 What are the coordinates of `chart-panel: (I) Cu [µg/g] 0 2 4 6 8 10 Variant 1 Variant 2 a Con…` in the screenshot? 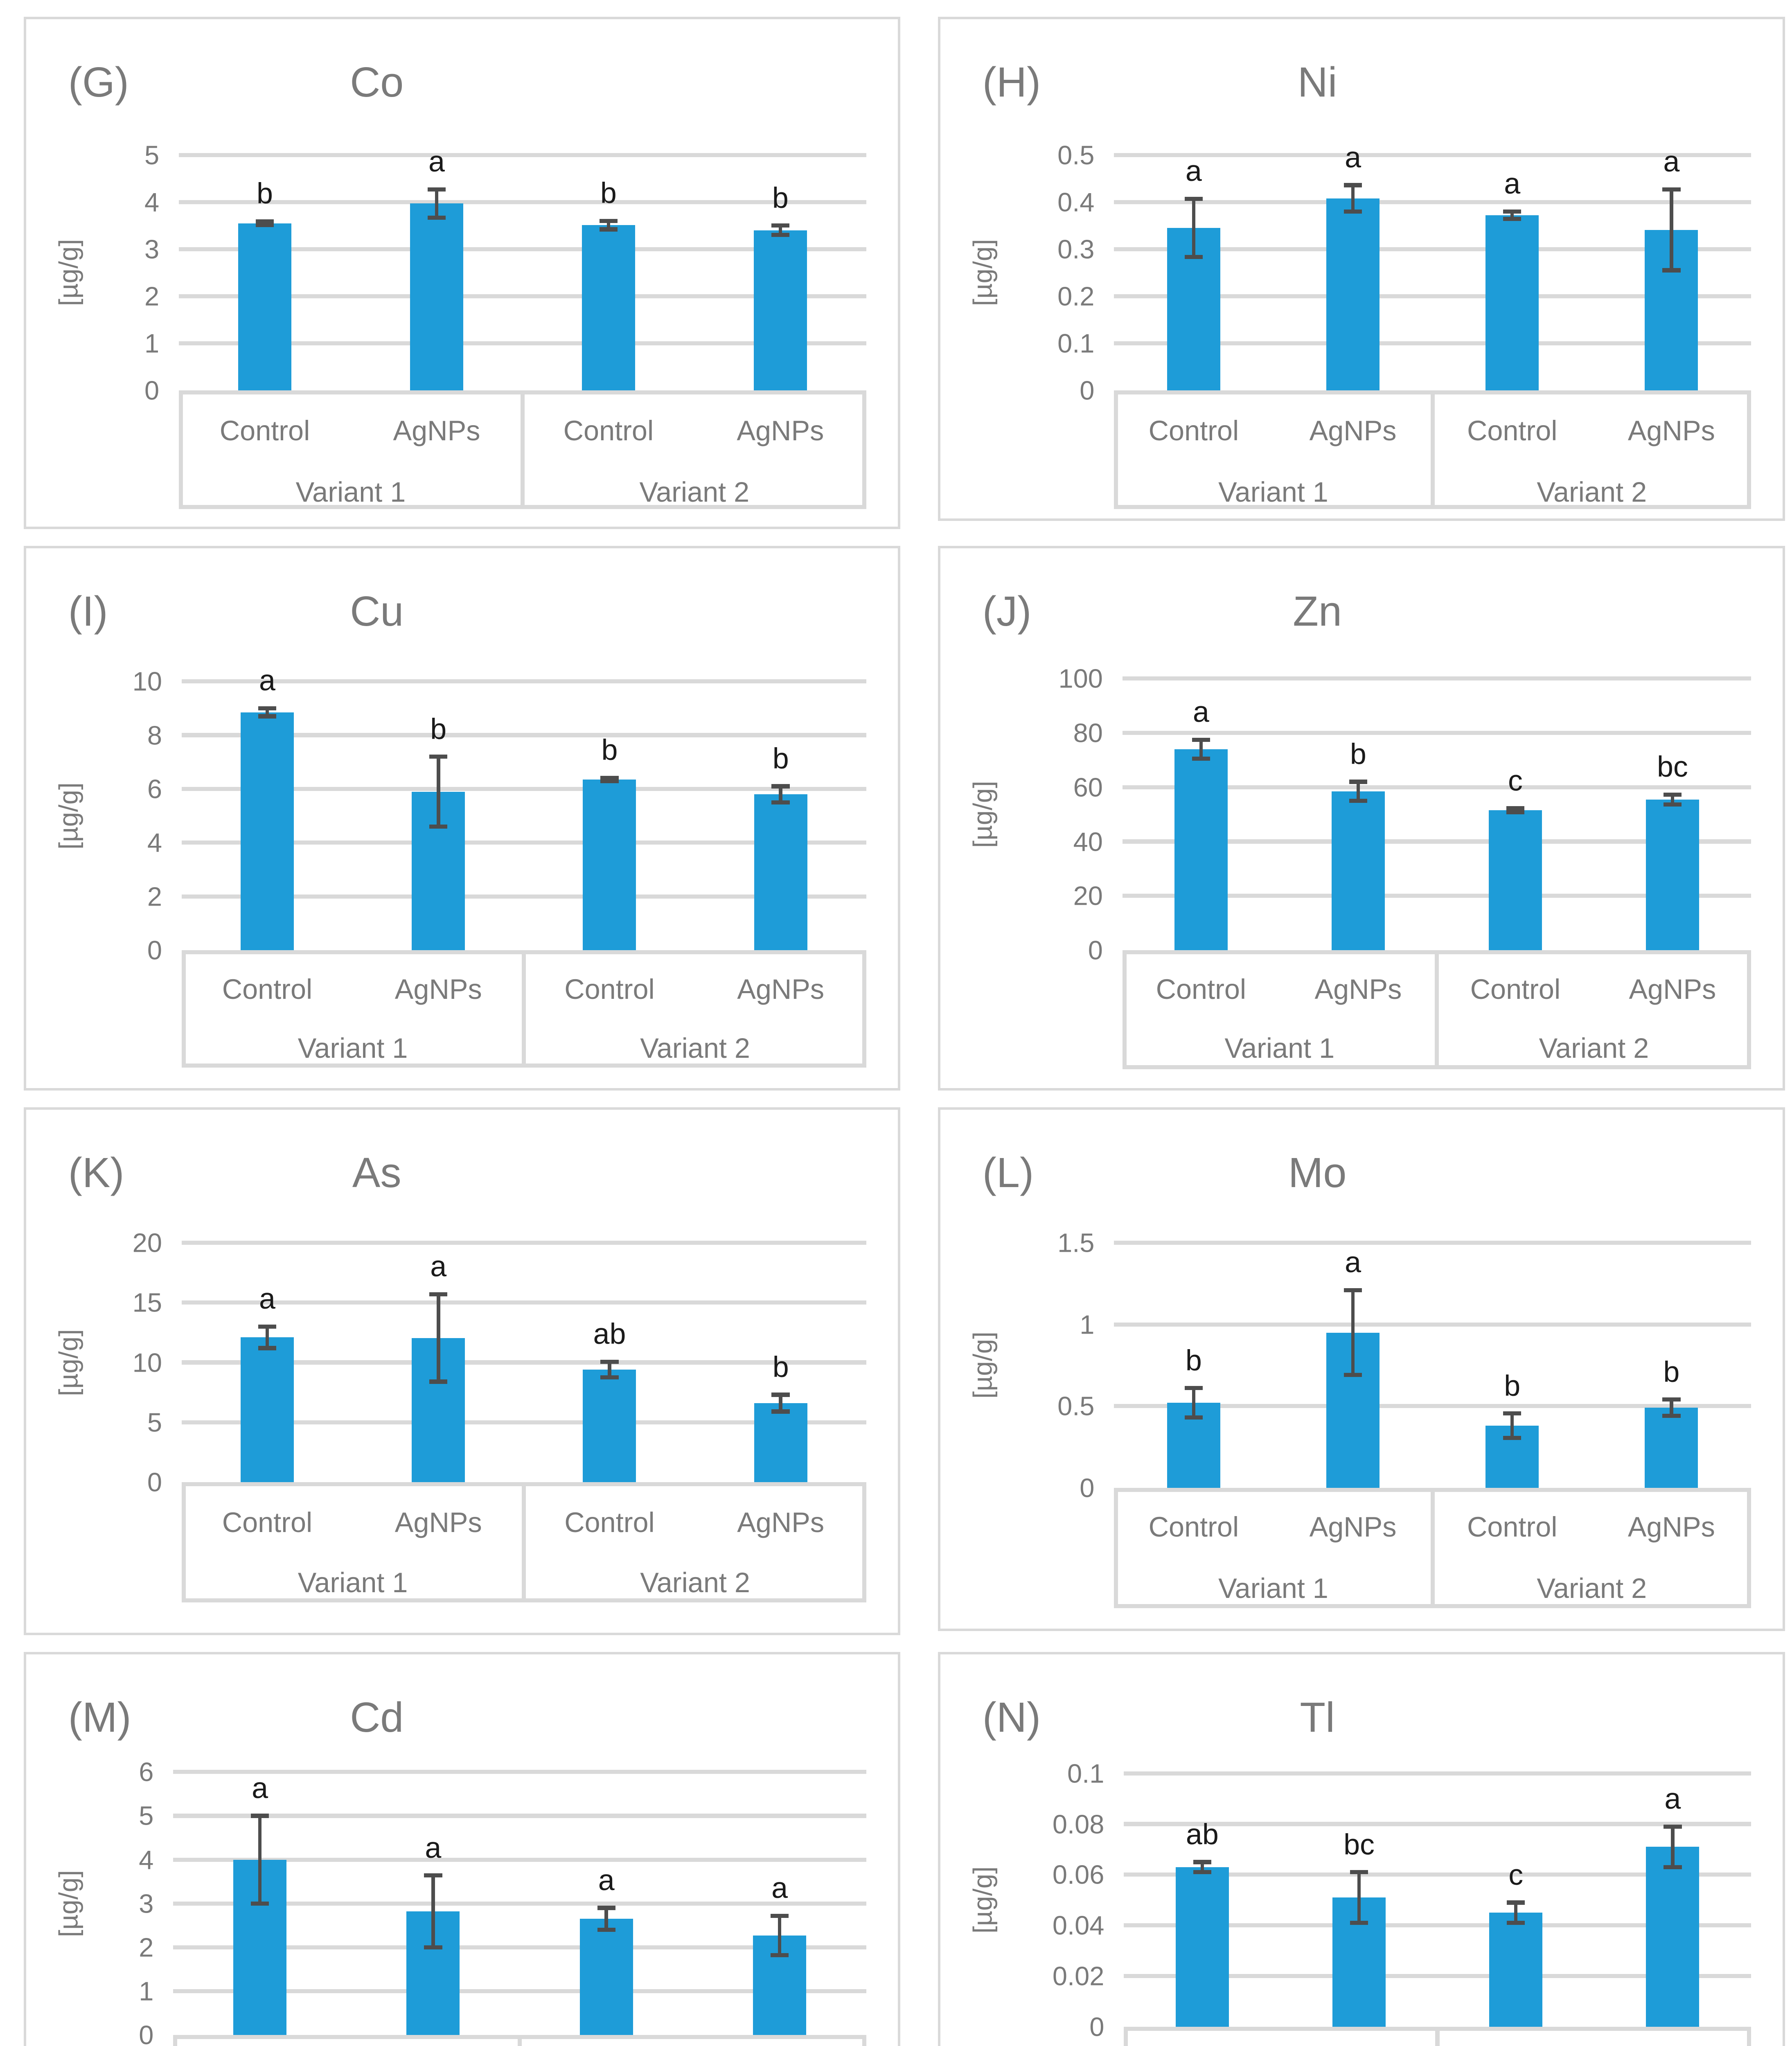 It's located at (462, 818).